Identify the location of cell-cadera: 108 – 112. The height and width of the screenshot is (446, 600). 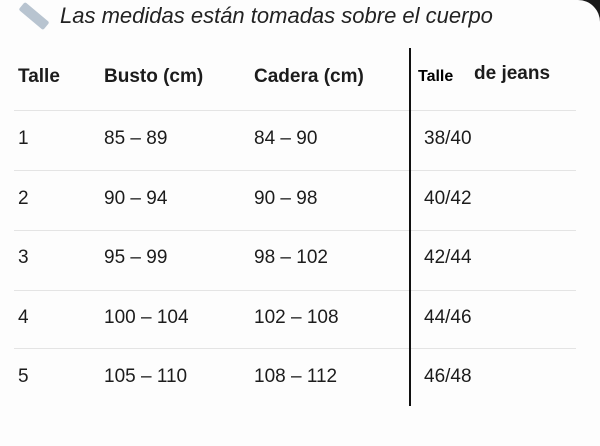
(296, 376).